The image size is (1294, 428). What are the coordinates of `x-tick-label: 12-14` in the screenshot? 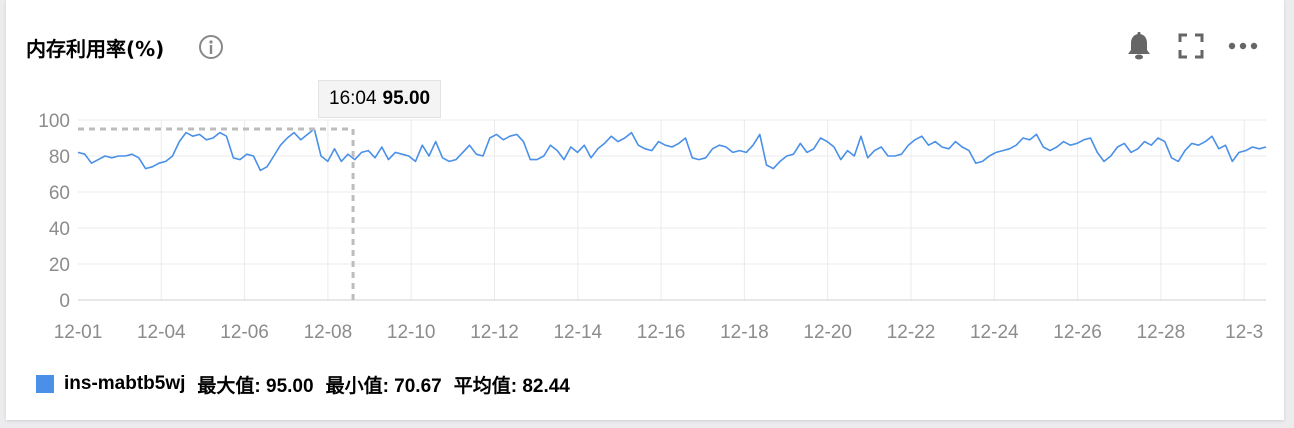 It's located at (577, 332).